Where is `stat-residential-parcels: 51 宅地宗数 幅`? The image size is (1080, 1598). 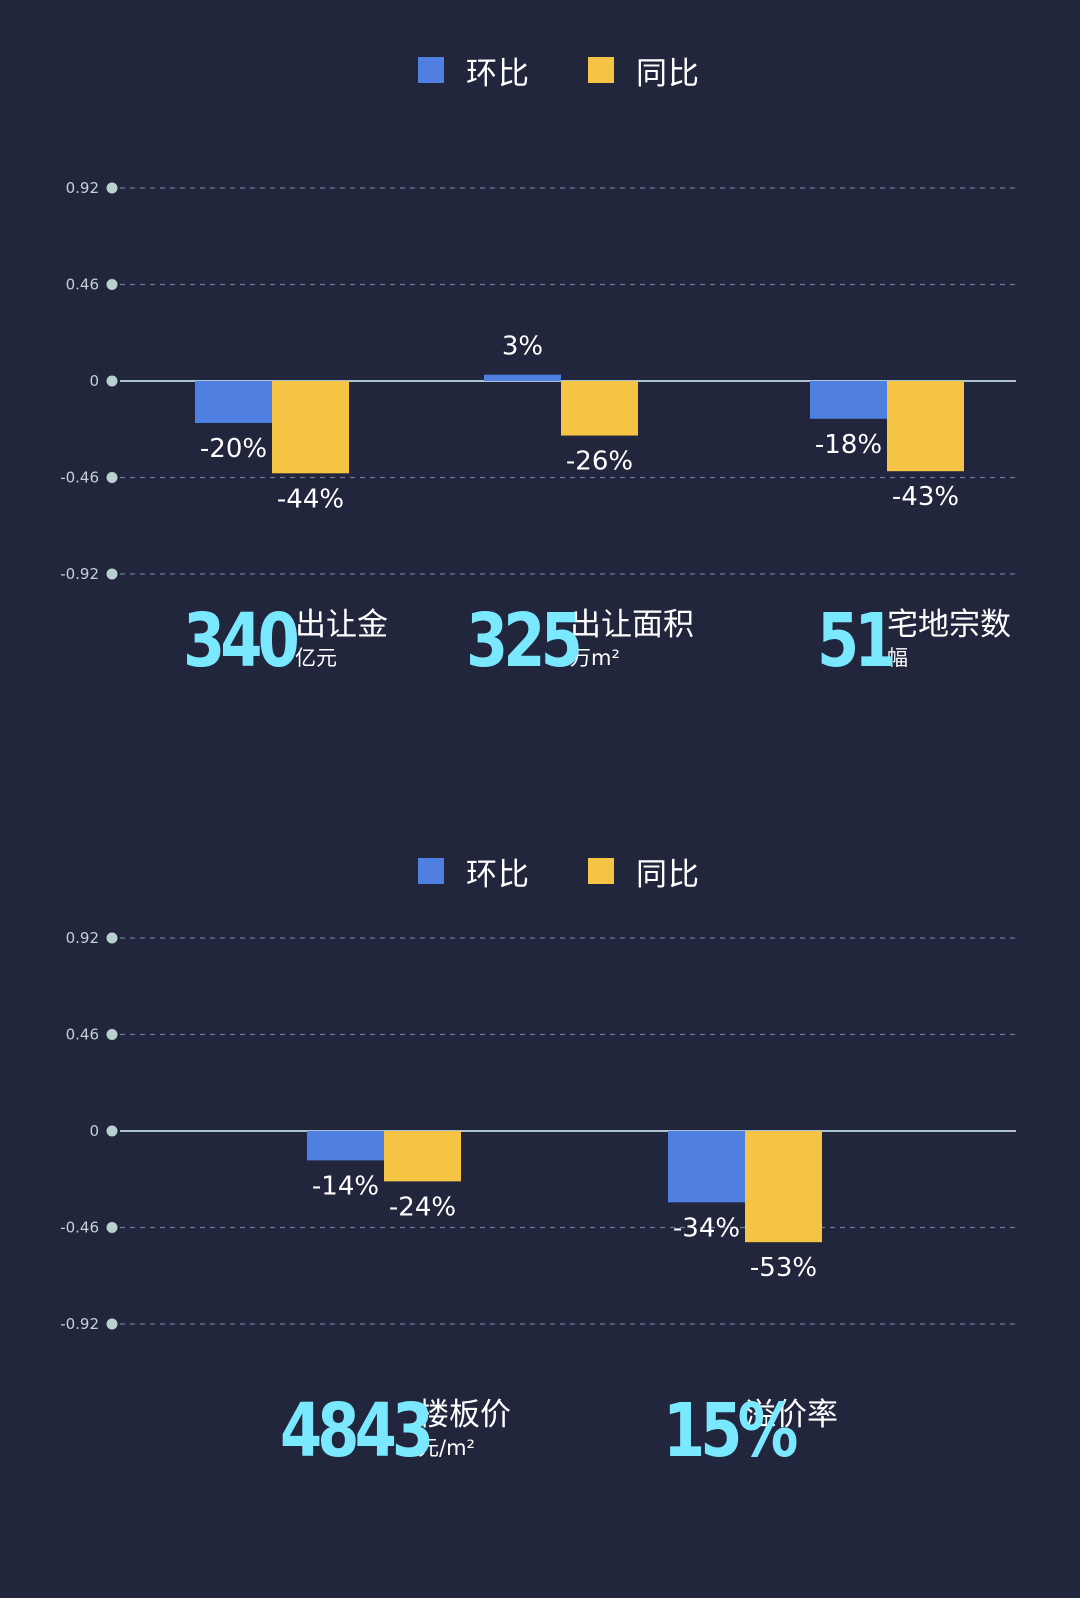 stat-residential-parcels: 51 宅地宗数 幅 is located at coordinates (914, 641).